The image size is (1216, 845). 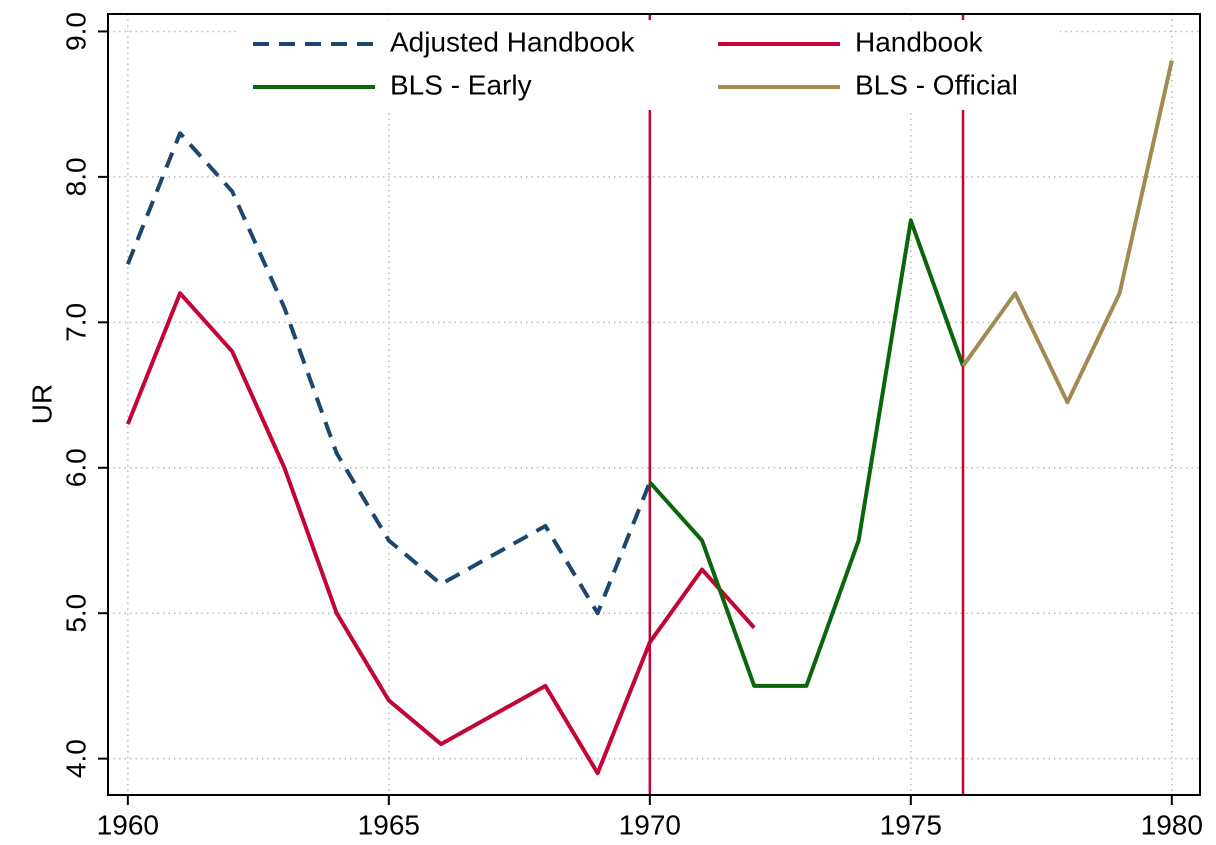 I want to click on legend-background, so click(x=650, y=65).